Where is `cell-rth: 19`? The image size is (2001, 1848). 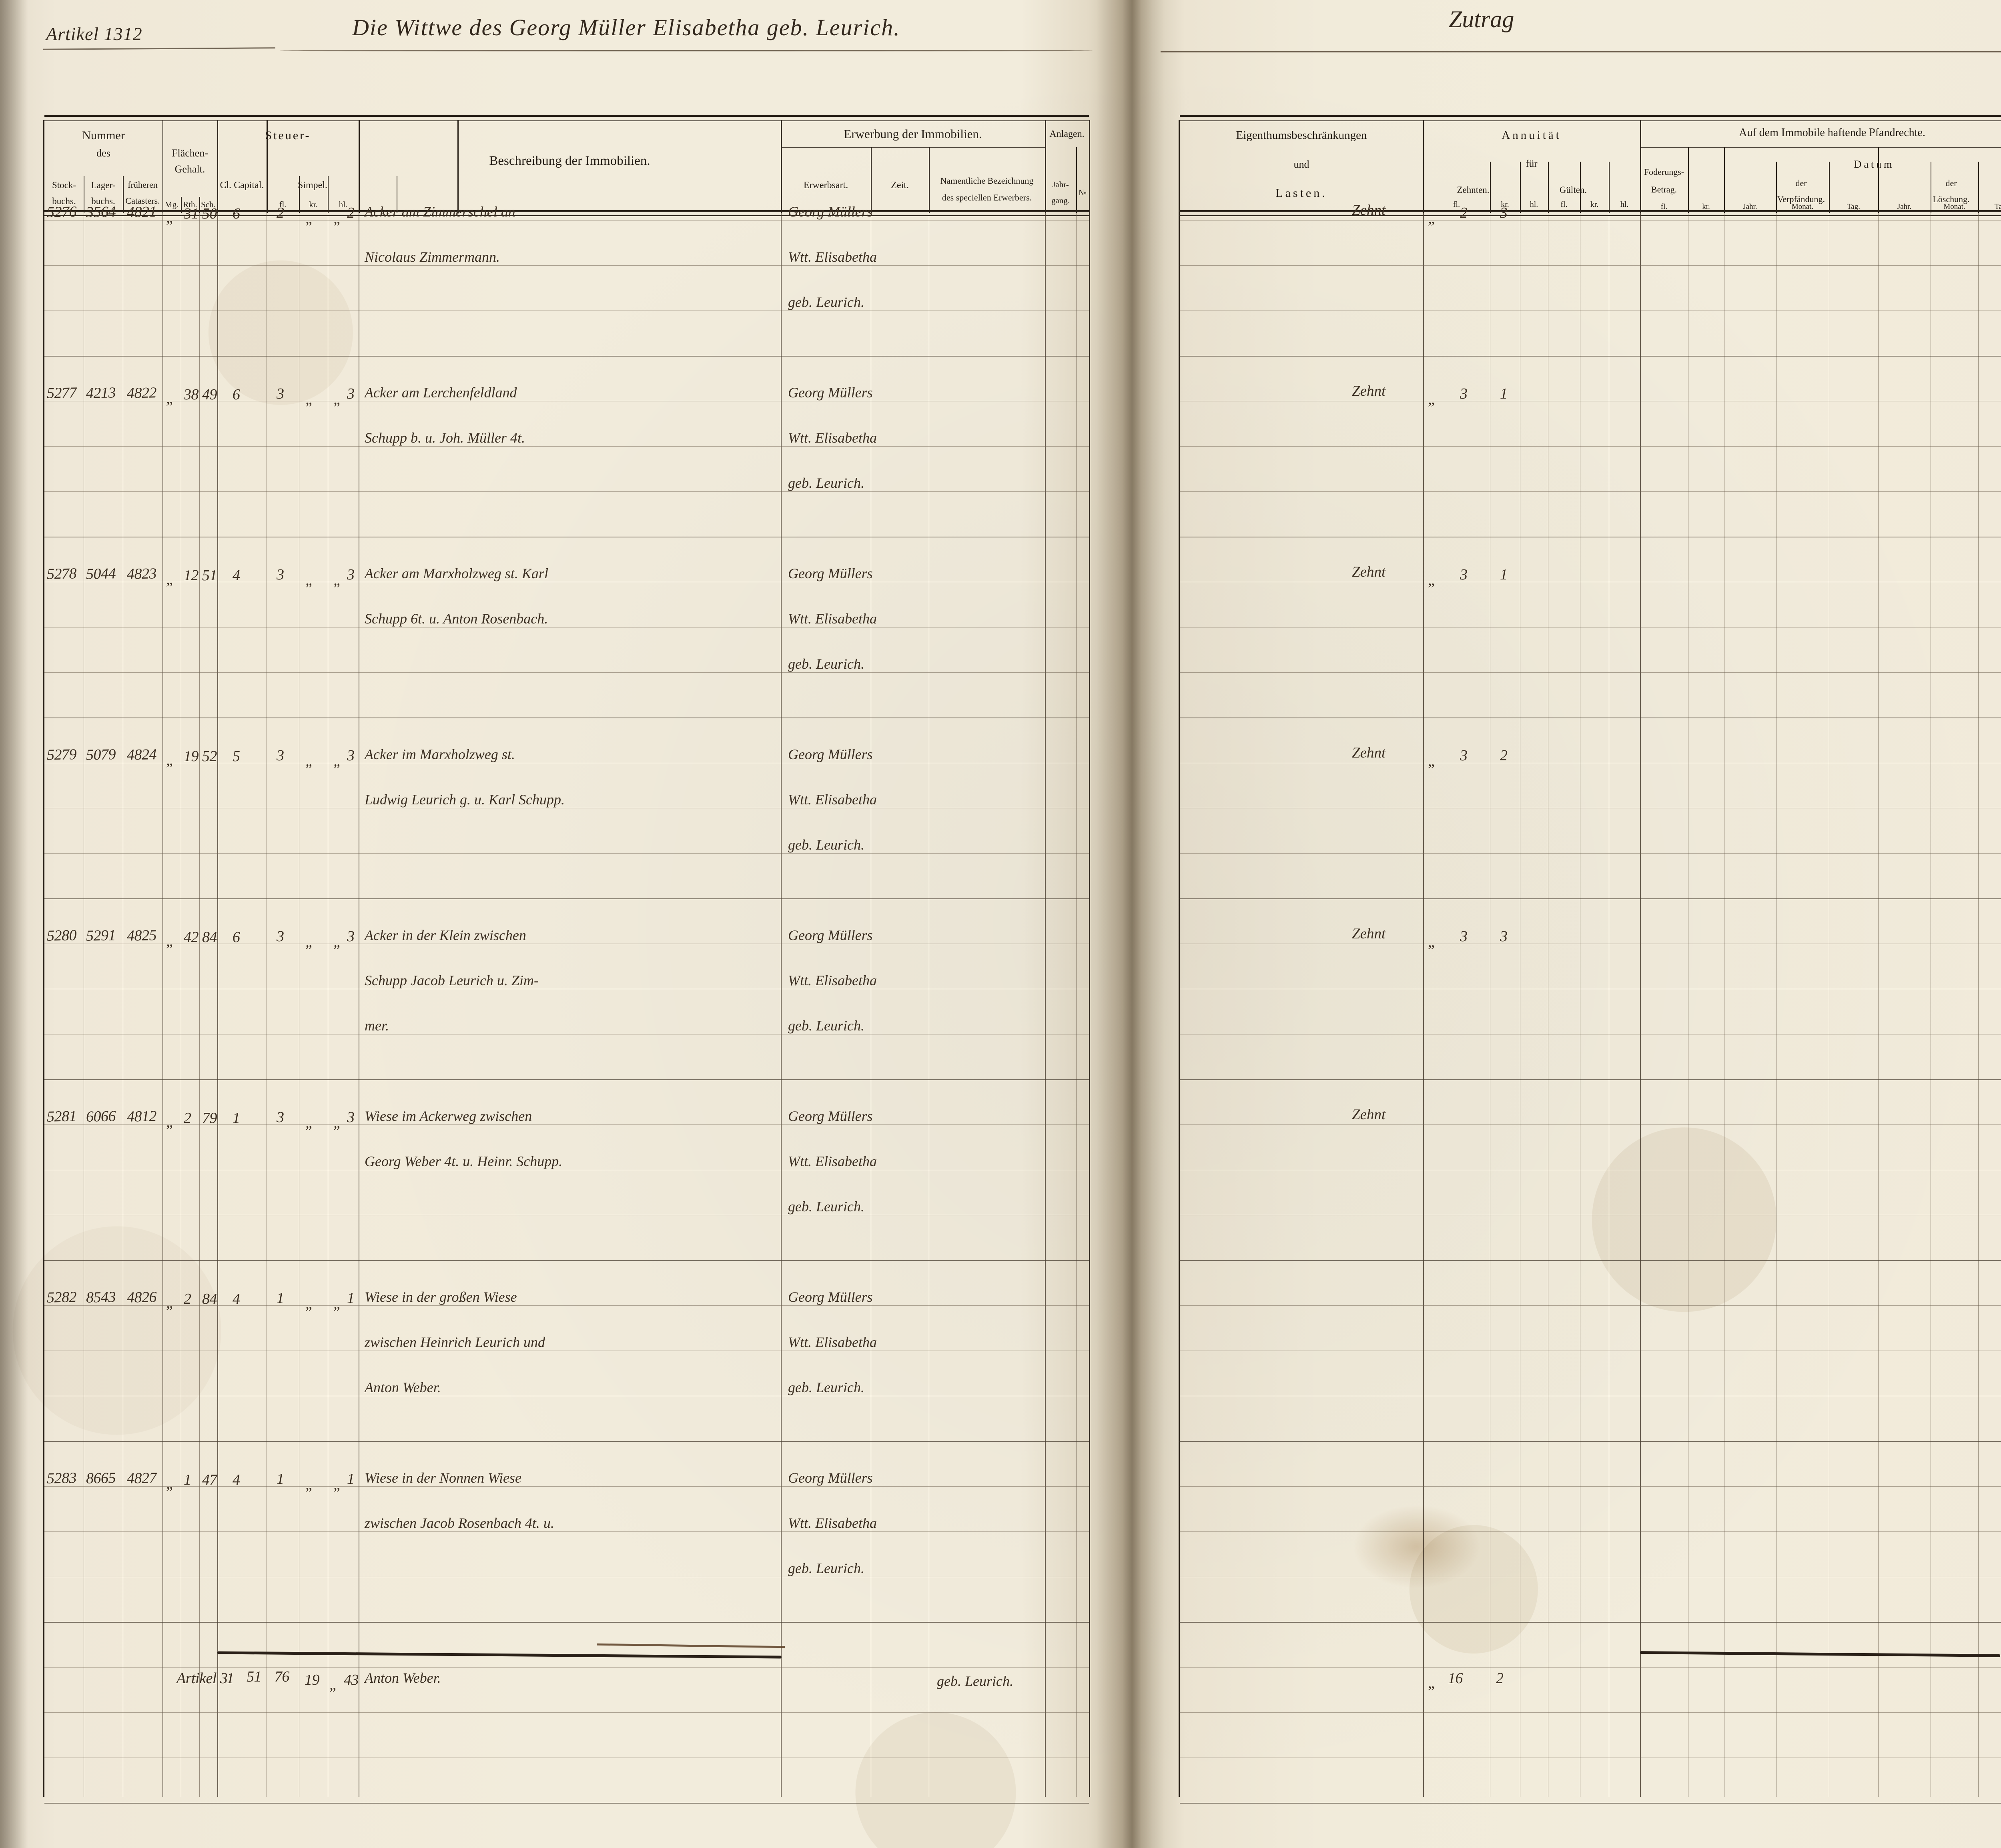 cell-rth: 19 is located at coordinates (191, 756).